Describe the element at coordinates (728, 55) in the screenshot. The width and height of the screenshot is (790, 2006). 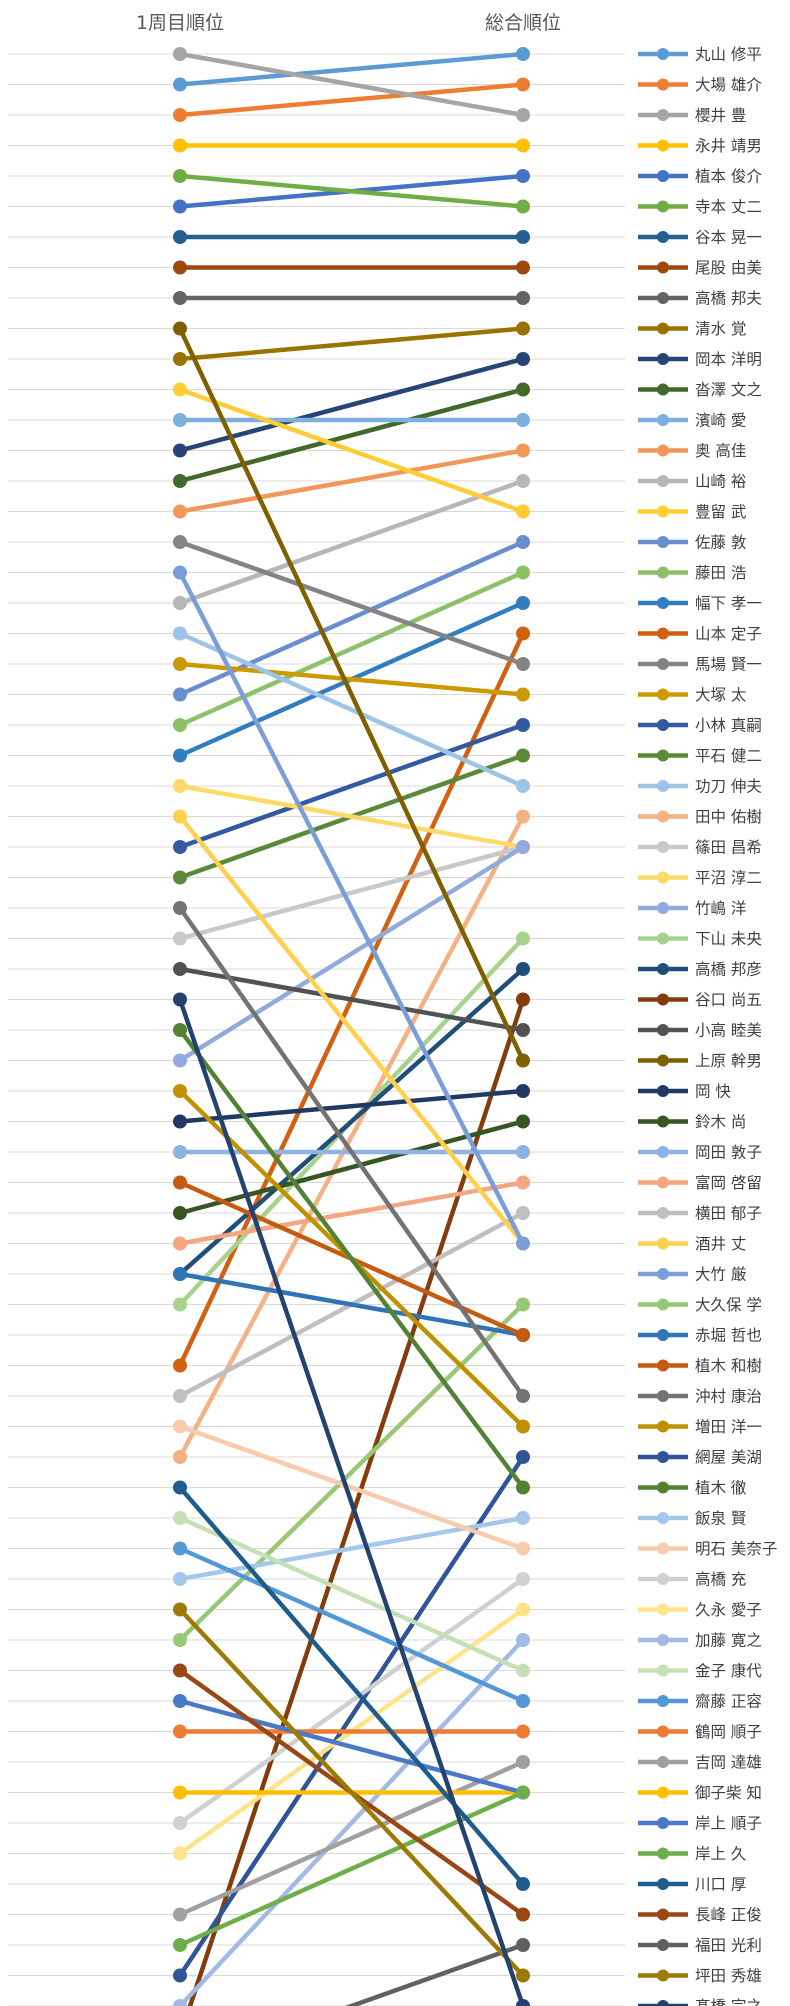
I see `legend-label: 丸山 修平` at that location.